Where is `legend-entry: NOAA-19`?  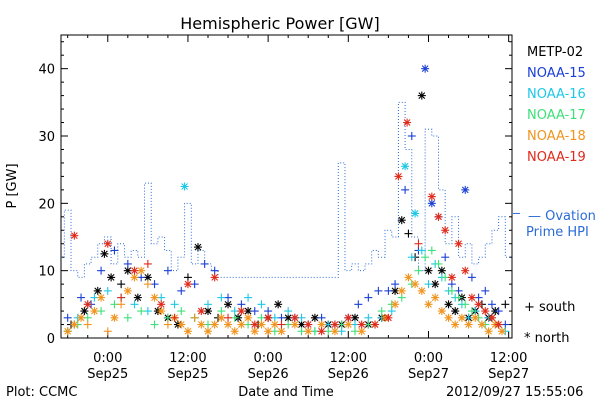
legend-entry: NOAA-19 is located at coordinates (556, 157).